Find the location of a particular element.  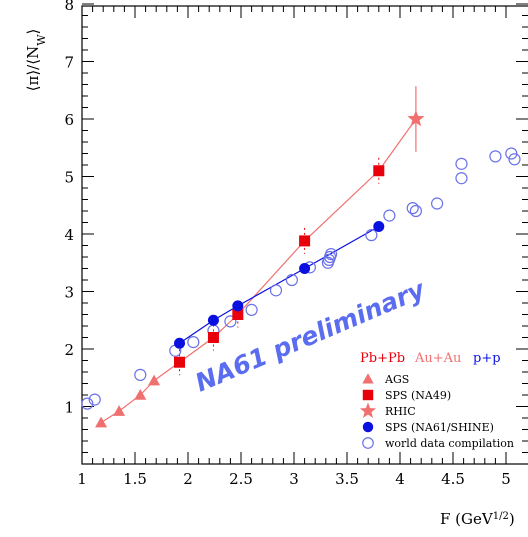

legend-system-label: Au+Au is located at coordinates (437, 358).